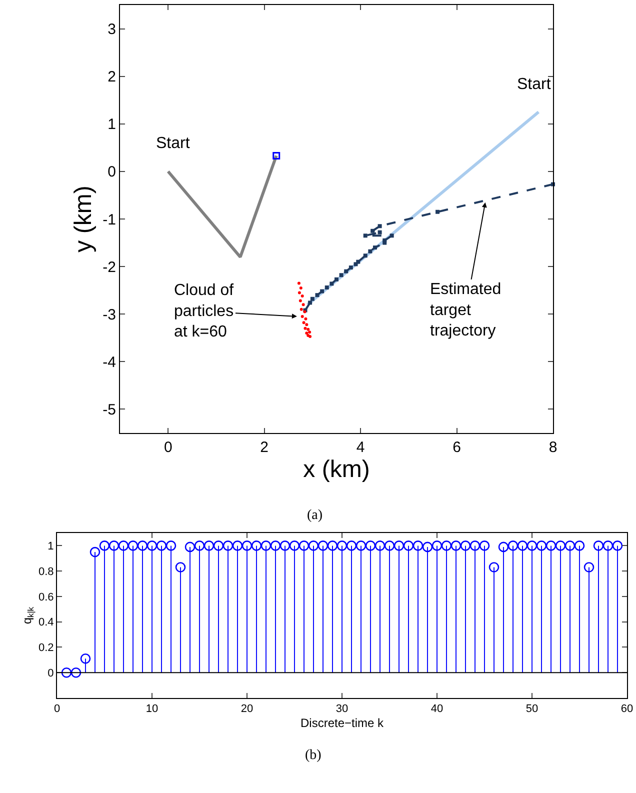  I want to click on y-tick-label: 0.4, so click(46, 622).